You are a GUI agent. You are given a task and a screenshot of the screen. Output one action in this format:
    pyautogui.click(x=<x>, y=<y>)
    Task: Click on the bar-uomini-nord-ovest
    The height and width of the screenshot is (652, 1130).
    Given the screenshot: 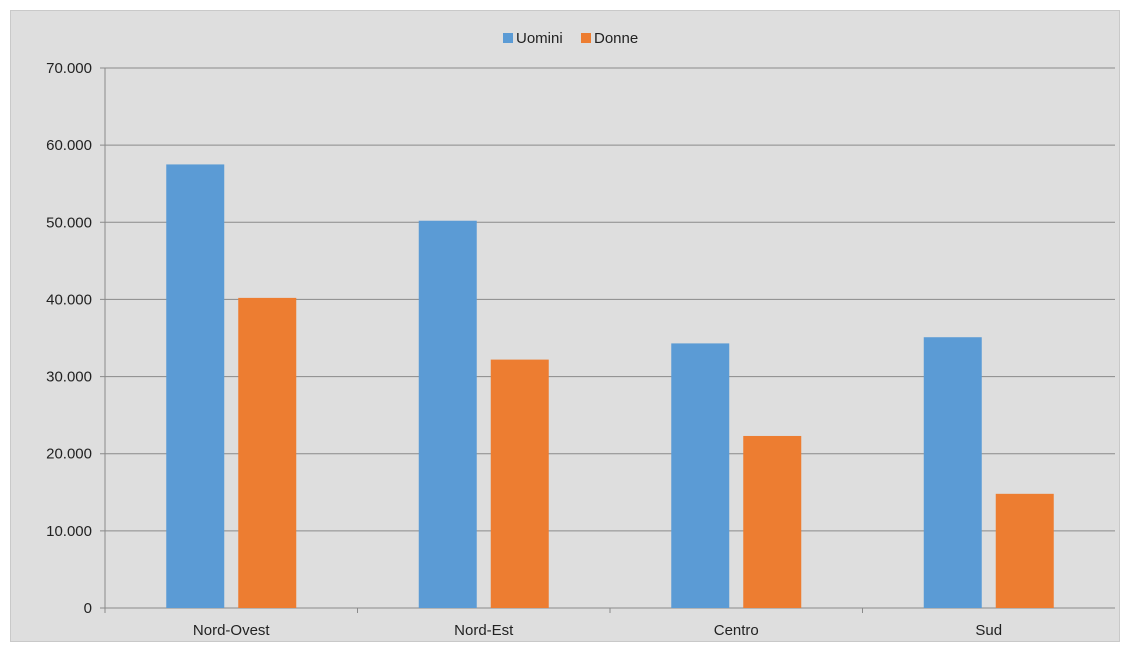 What is the action you would take?
    pyautogui.click(x=195, y=386)
    